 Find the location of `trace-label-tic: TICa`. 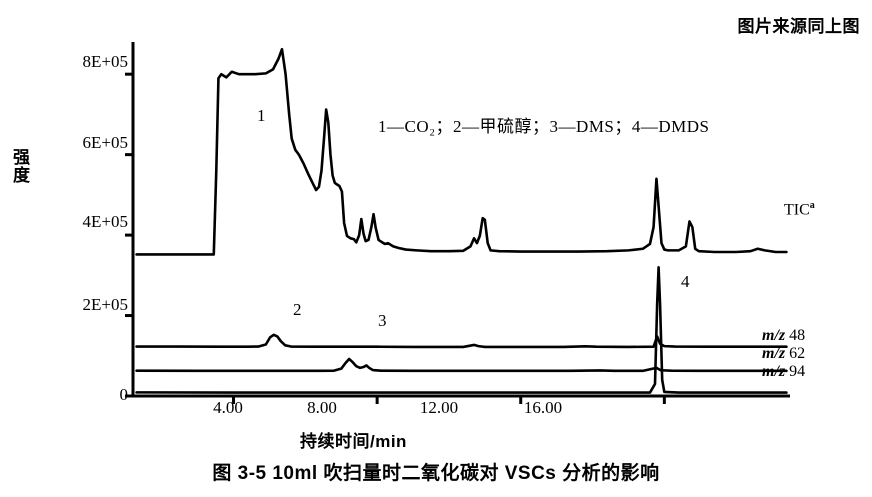

trace-label-tic: TICa is located at coordinates (799, 209).